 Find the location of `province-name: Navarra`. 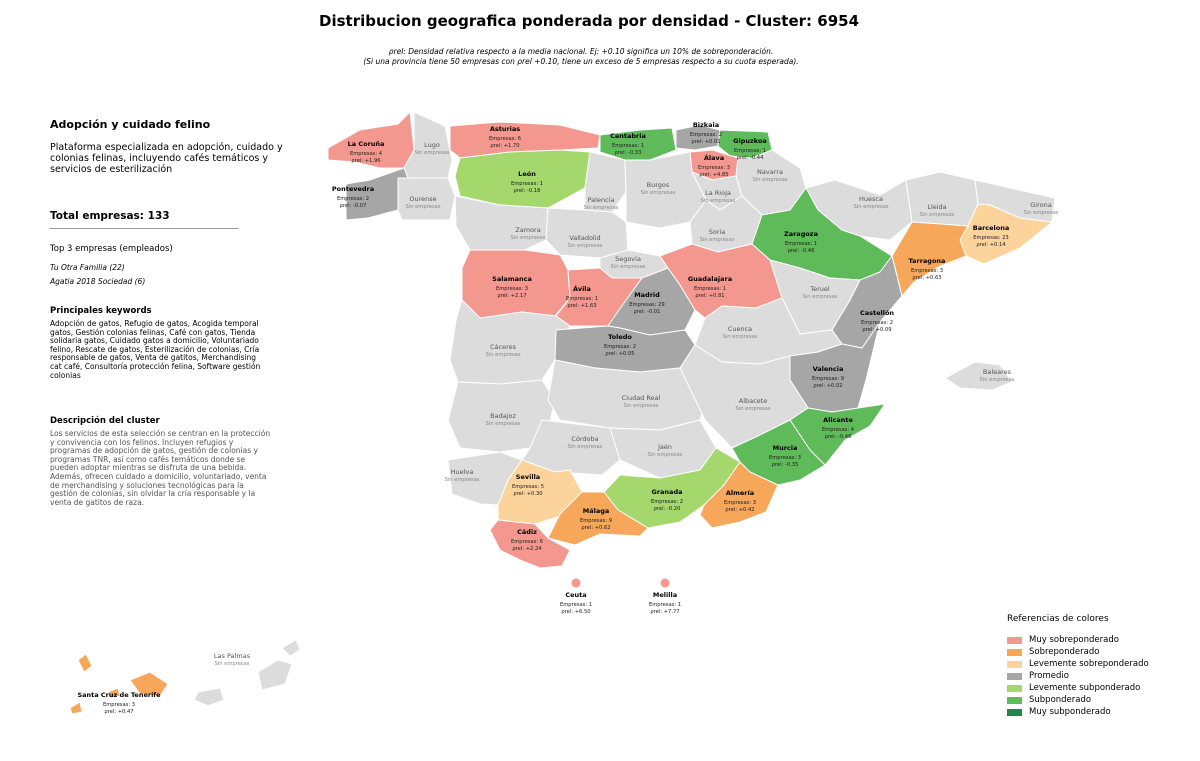

province-name: Navarra is located at coordinates (770, 172).